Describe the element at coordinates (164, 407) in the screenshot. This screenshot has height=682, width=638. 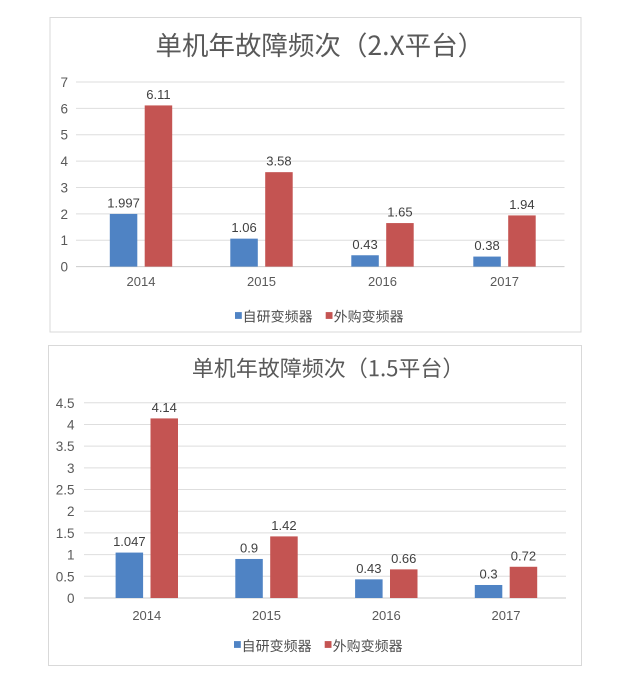
I see `svg-text: 4.14` at that location.